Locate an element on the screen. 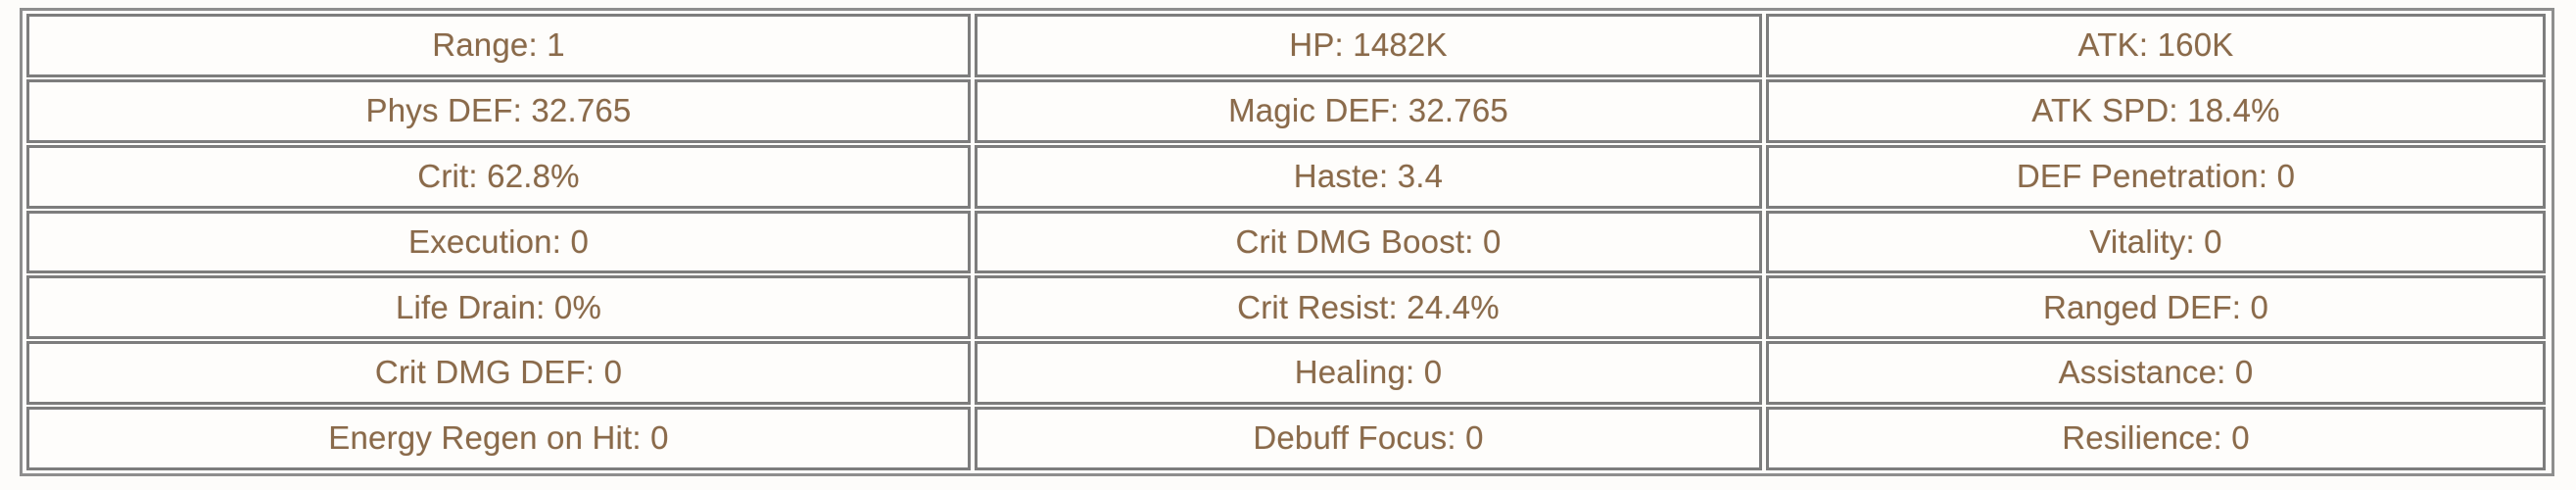 The width and height of the screenshot is (2576, 490). stat-text-vitality: Vitality: 0 is located at coordinates (2155, 241).